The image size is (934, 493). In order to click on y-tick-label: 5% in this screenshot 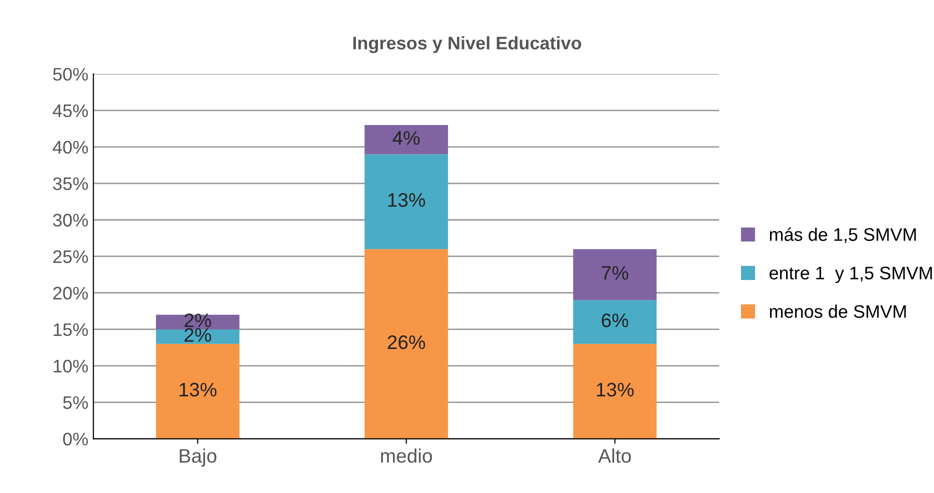, I will do `click(75, 403)`.